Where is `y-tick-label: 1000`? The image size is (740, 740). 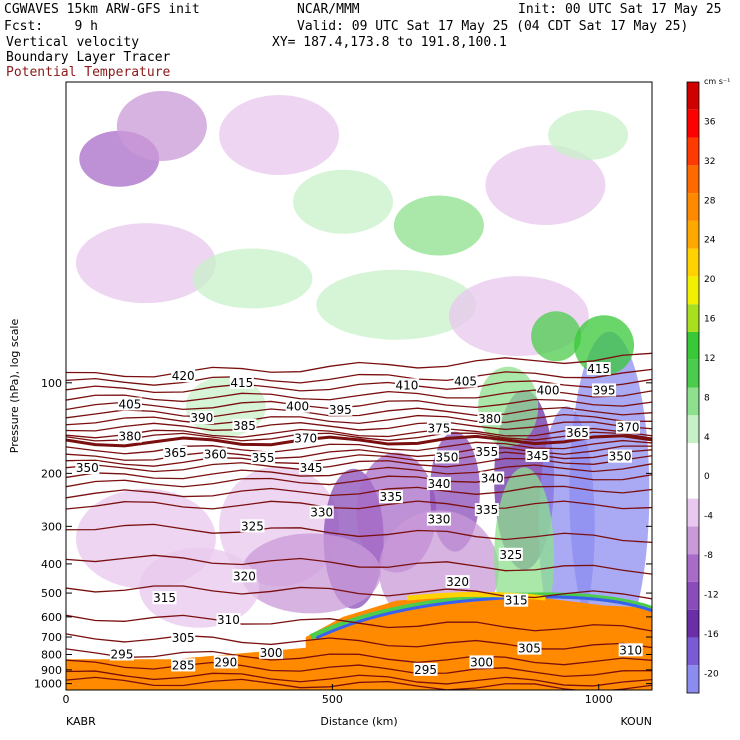 y-tick-label: 1000 is located at coordinates (48, 684).